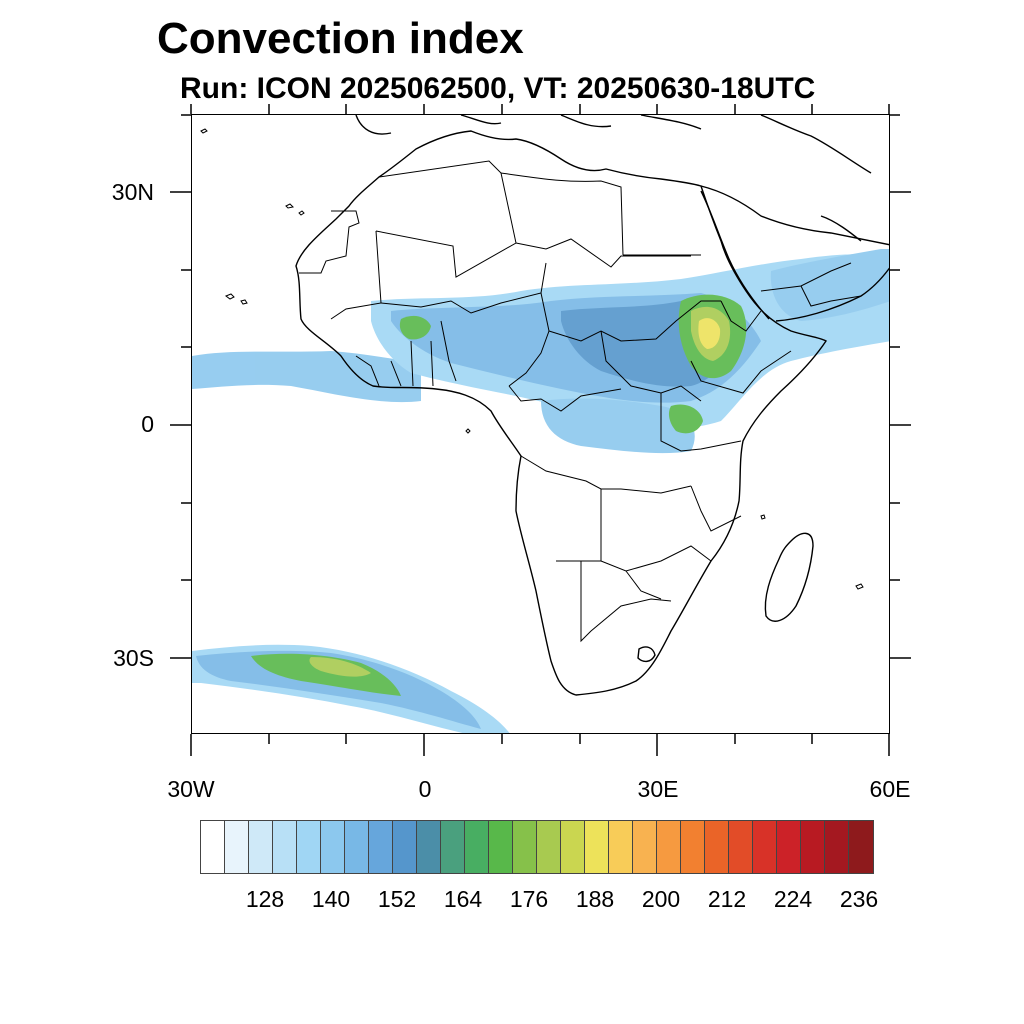  What do you see at coordinates (132, 192) in the screenshot?
I see `lat-label-30n: 30N` at bounding box center [132, 192].